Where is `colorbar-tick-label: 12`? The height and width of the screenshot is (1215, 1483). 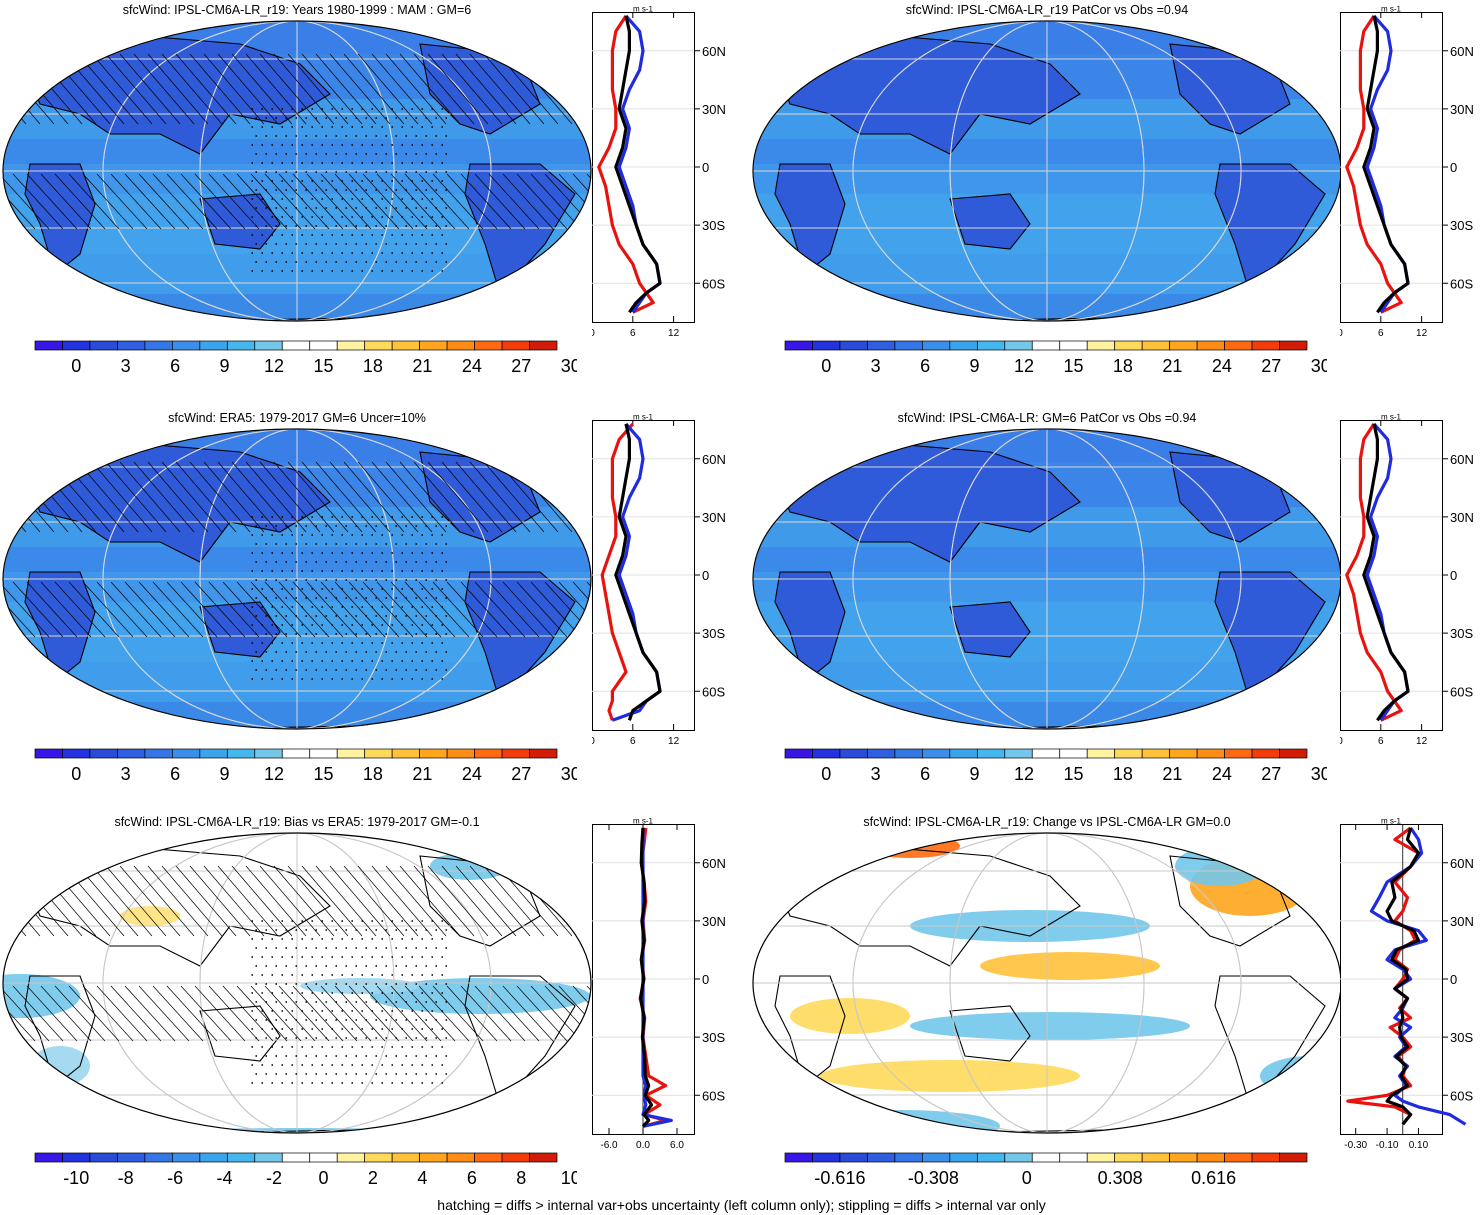
colorbar-tick-label: 12 is located at coordinates (1024, 774).